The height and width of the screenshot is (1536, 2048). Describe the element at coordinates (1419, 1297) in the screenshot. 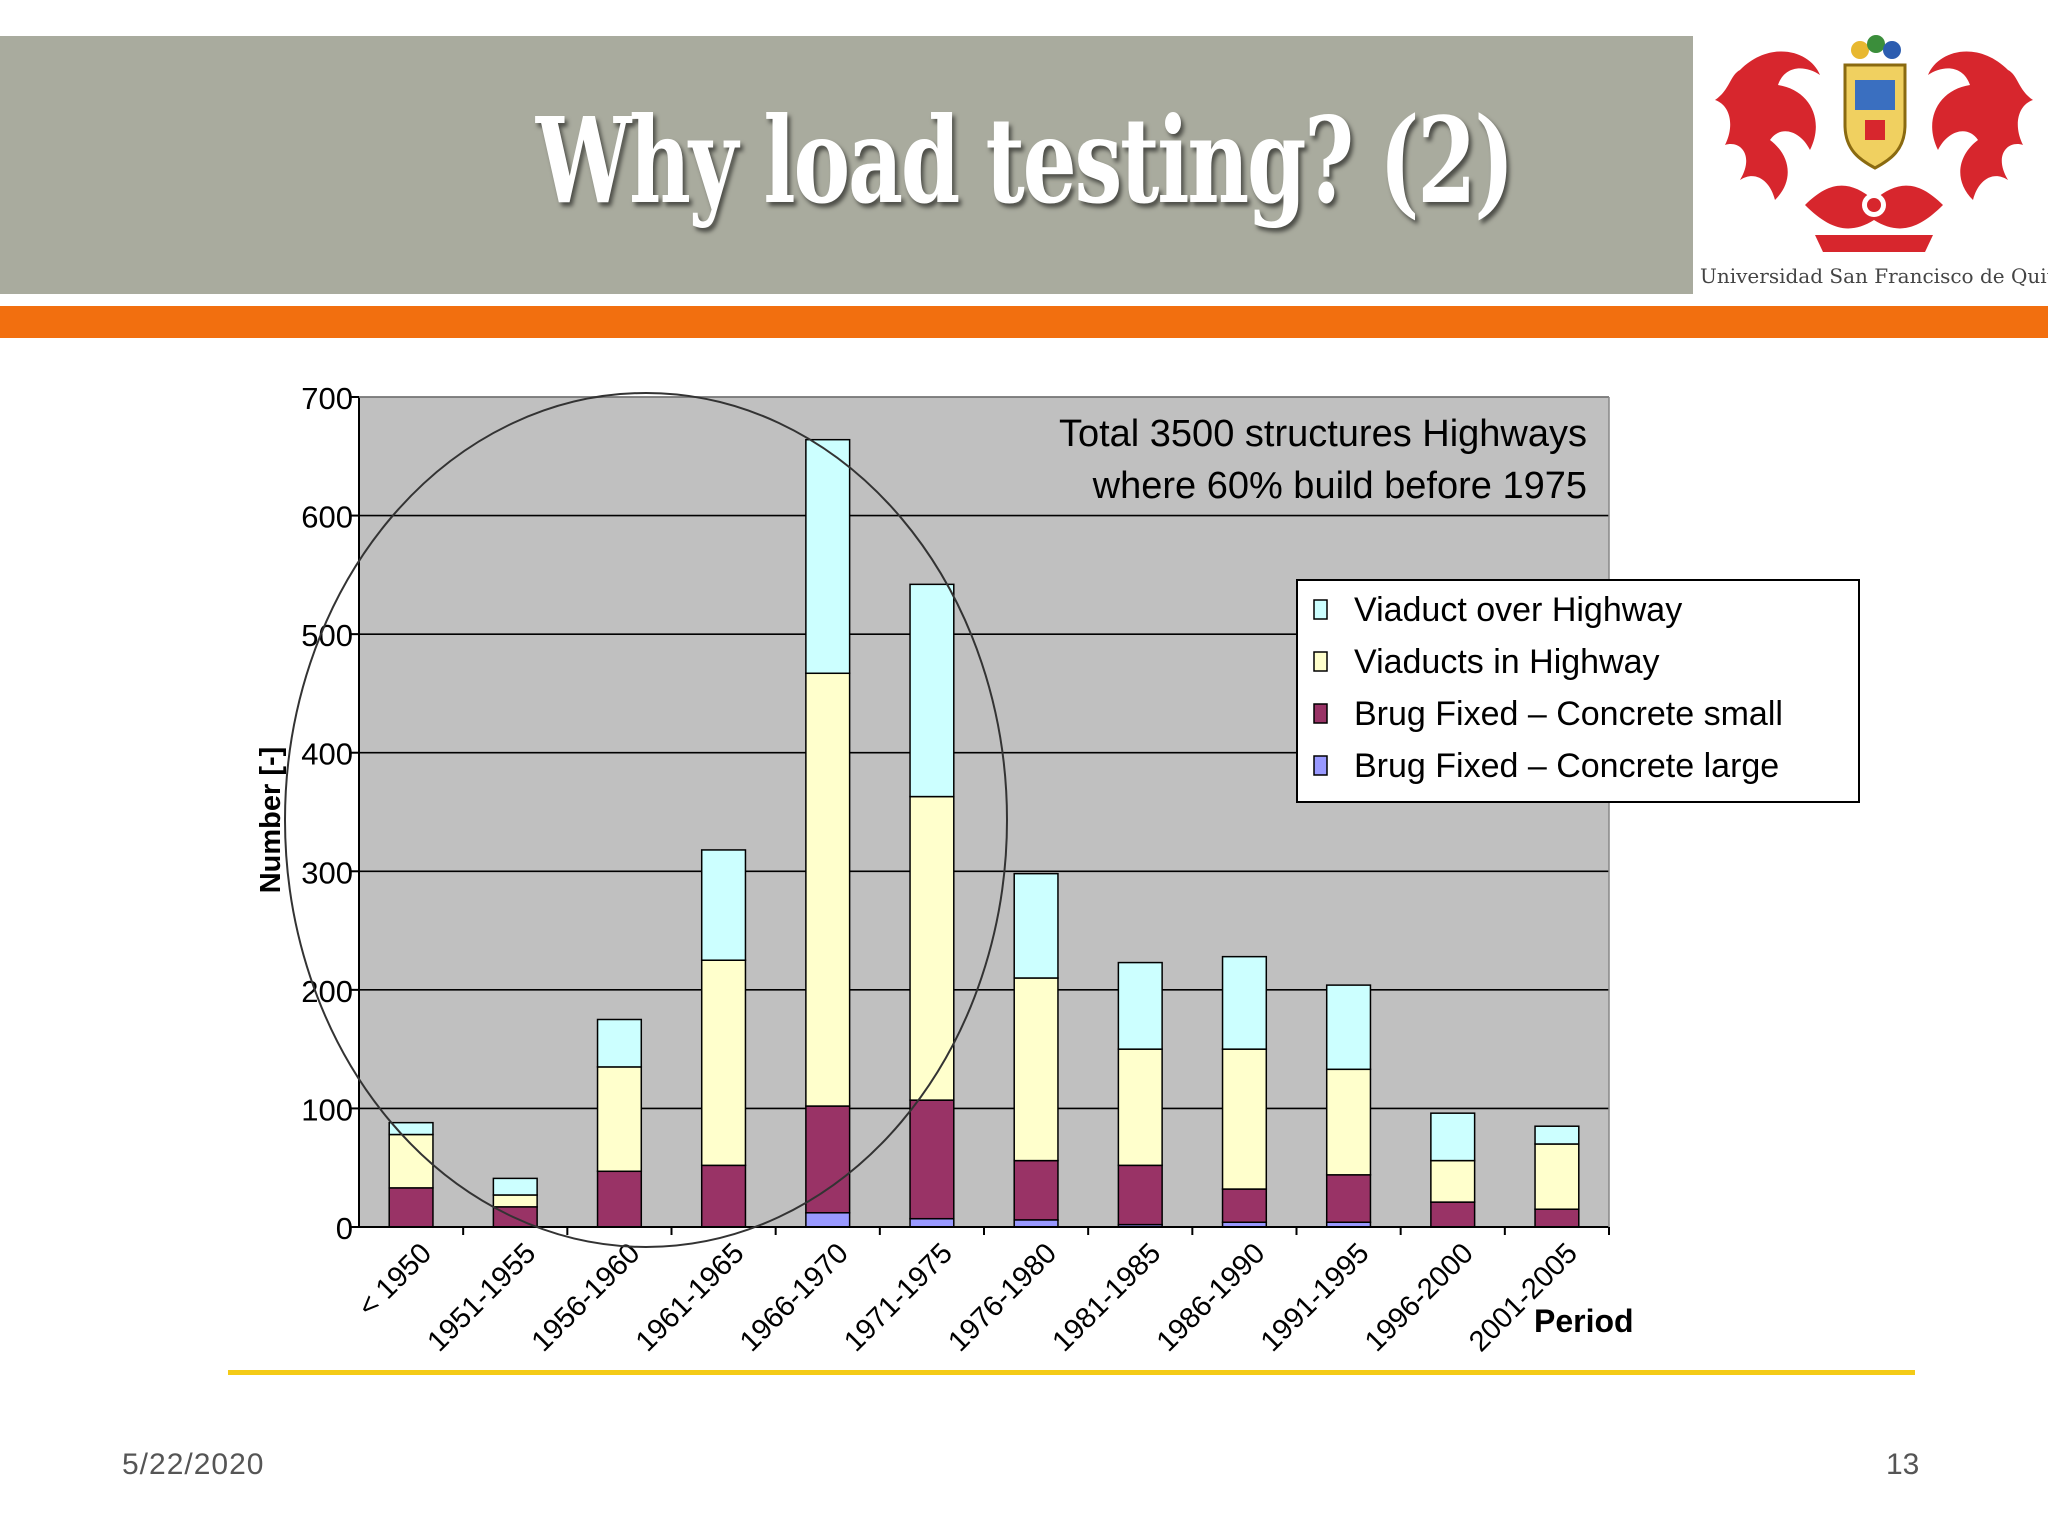

I see `x-tick-label-10: 1996-2000` at that location.